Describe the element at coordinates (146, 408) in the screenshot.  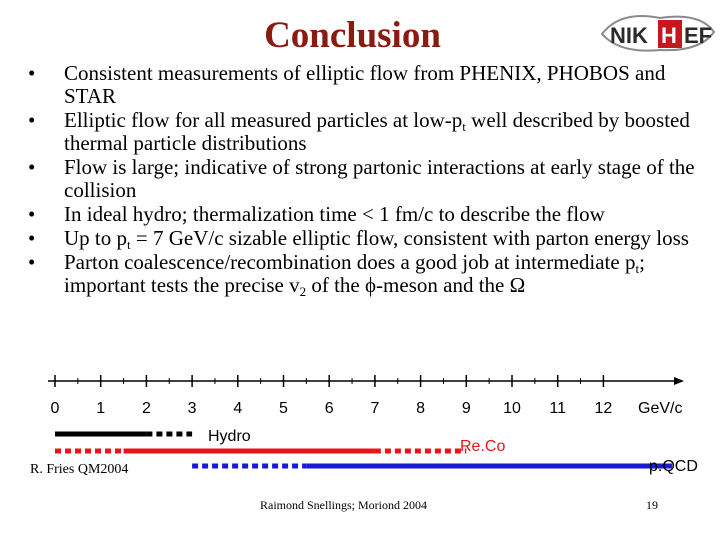
I see `axis-tick-label: 2` at that location.